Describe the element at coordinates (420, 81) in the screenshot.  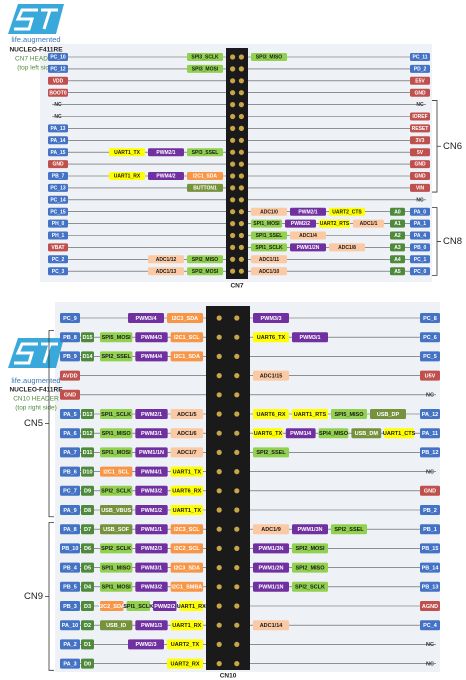
I see `right-pin: E5V` at that location.